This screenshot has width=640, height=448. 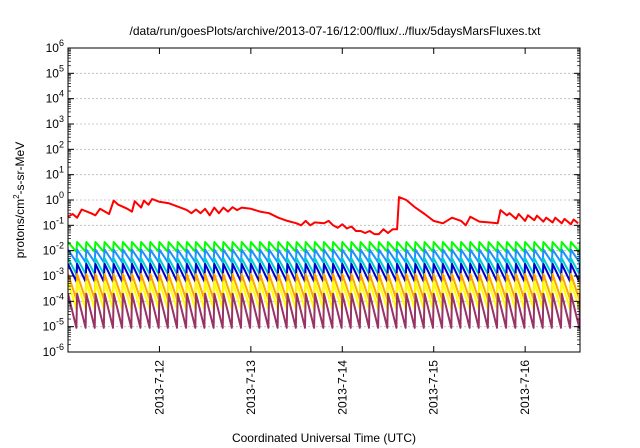 What do you see at coordinates (61, 94) in the screenshot?
I see `y-tick-exponent: 4` at bounding box center [61, 94].